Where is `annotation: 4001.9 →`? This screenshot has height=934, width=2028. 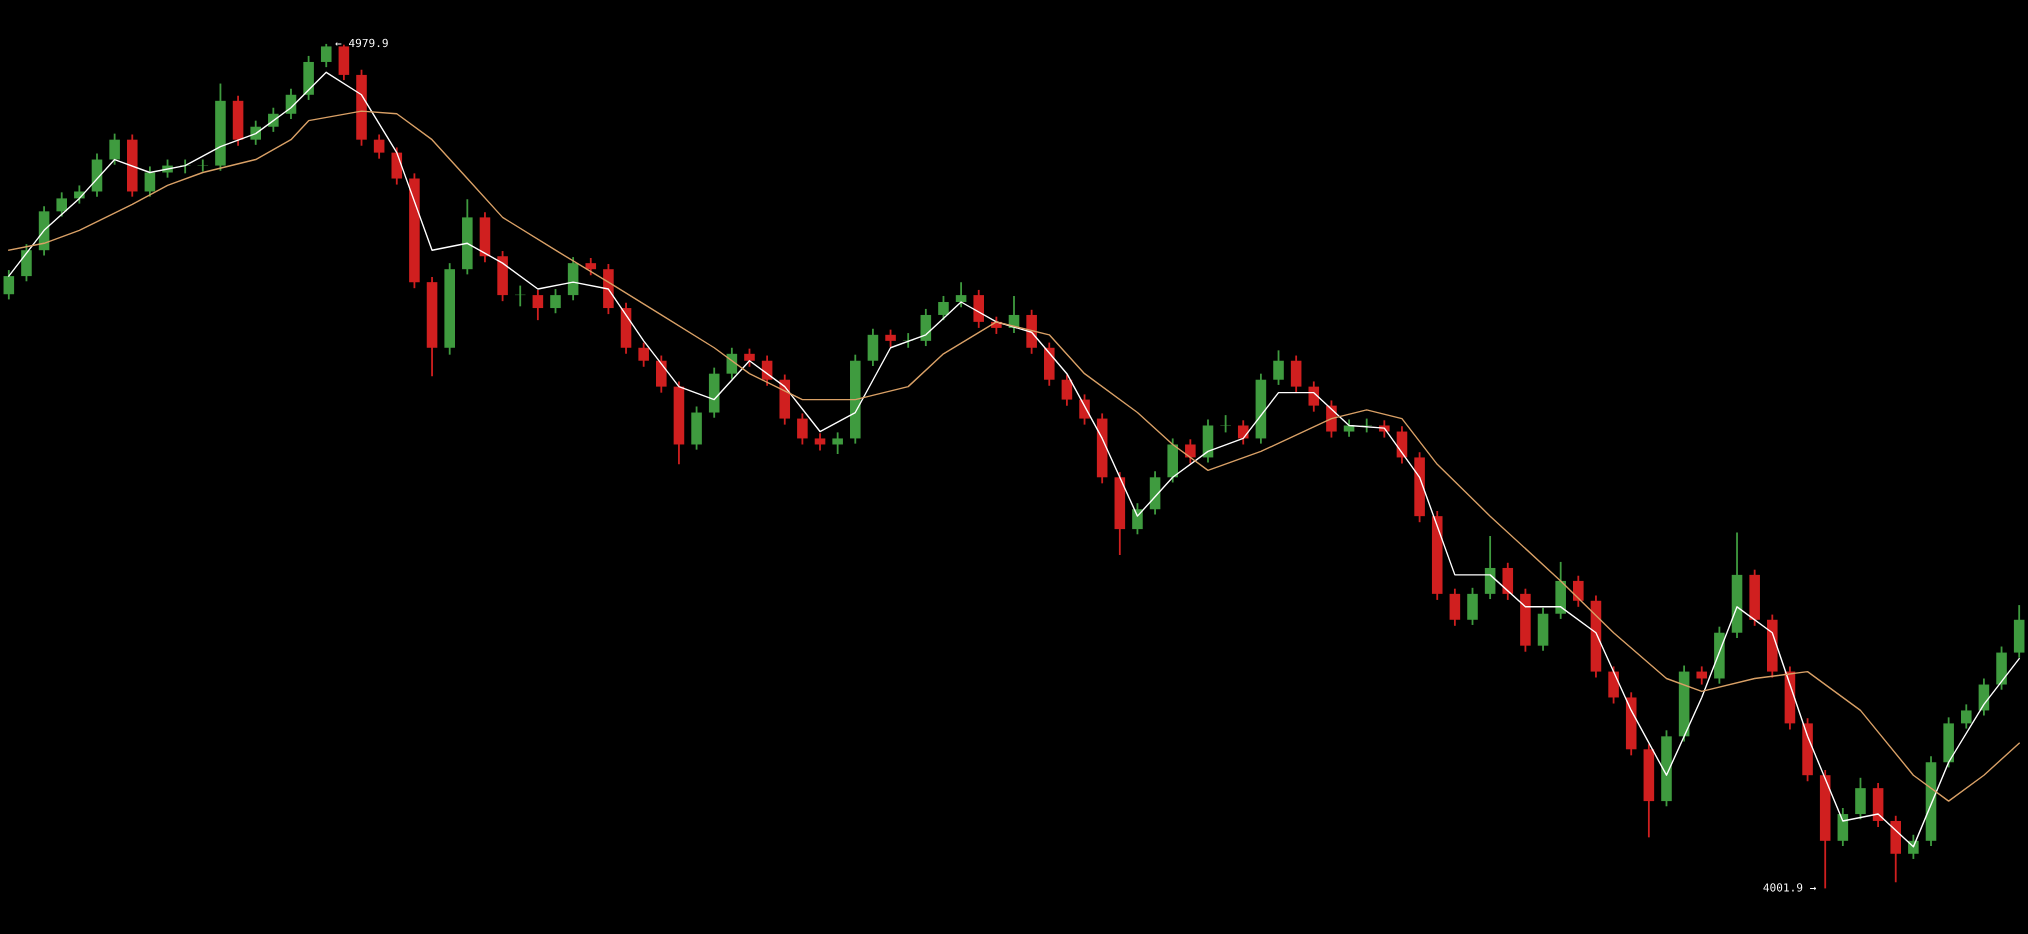
annotation: 4001.9 → is located at coordinates (1790, 887).